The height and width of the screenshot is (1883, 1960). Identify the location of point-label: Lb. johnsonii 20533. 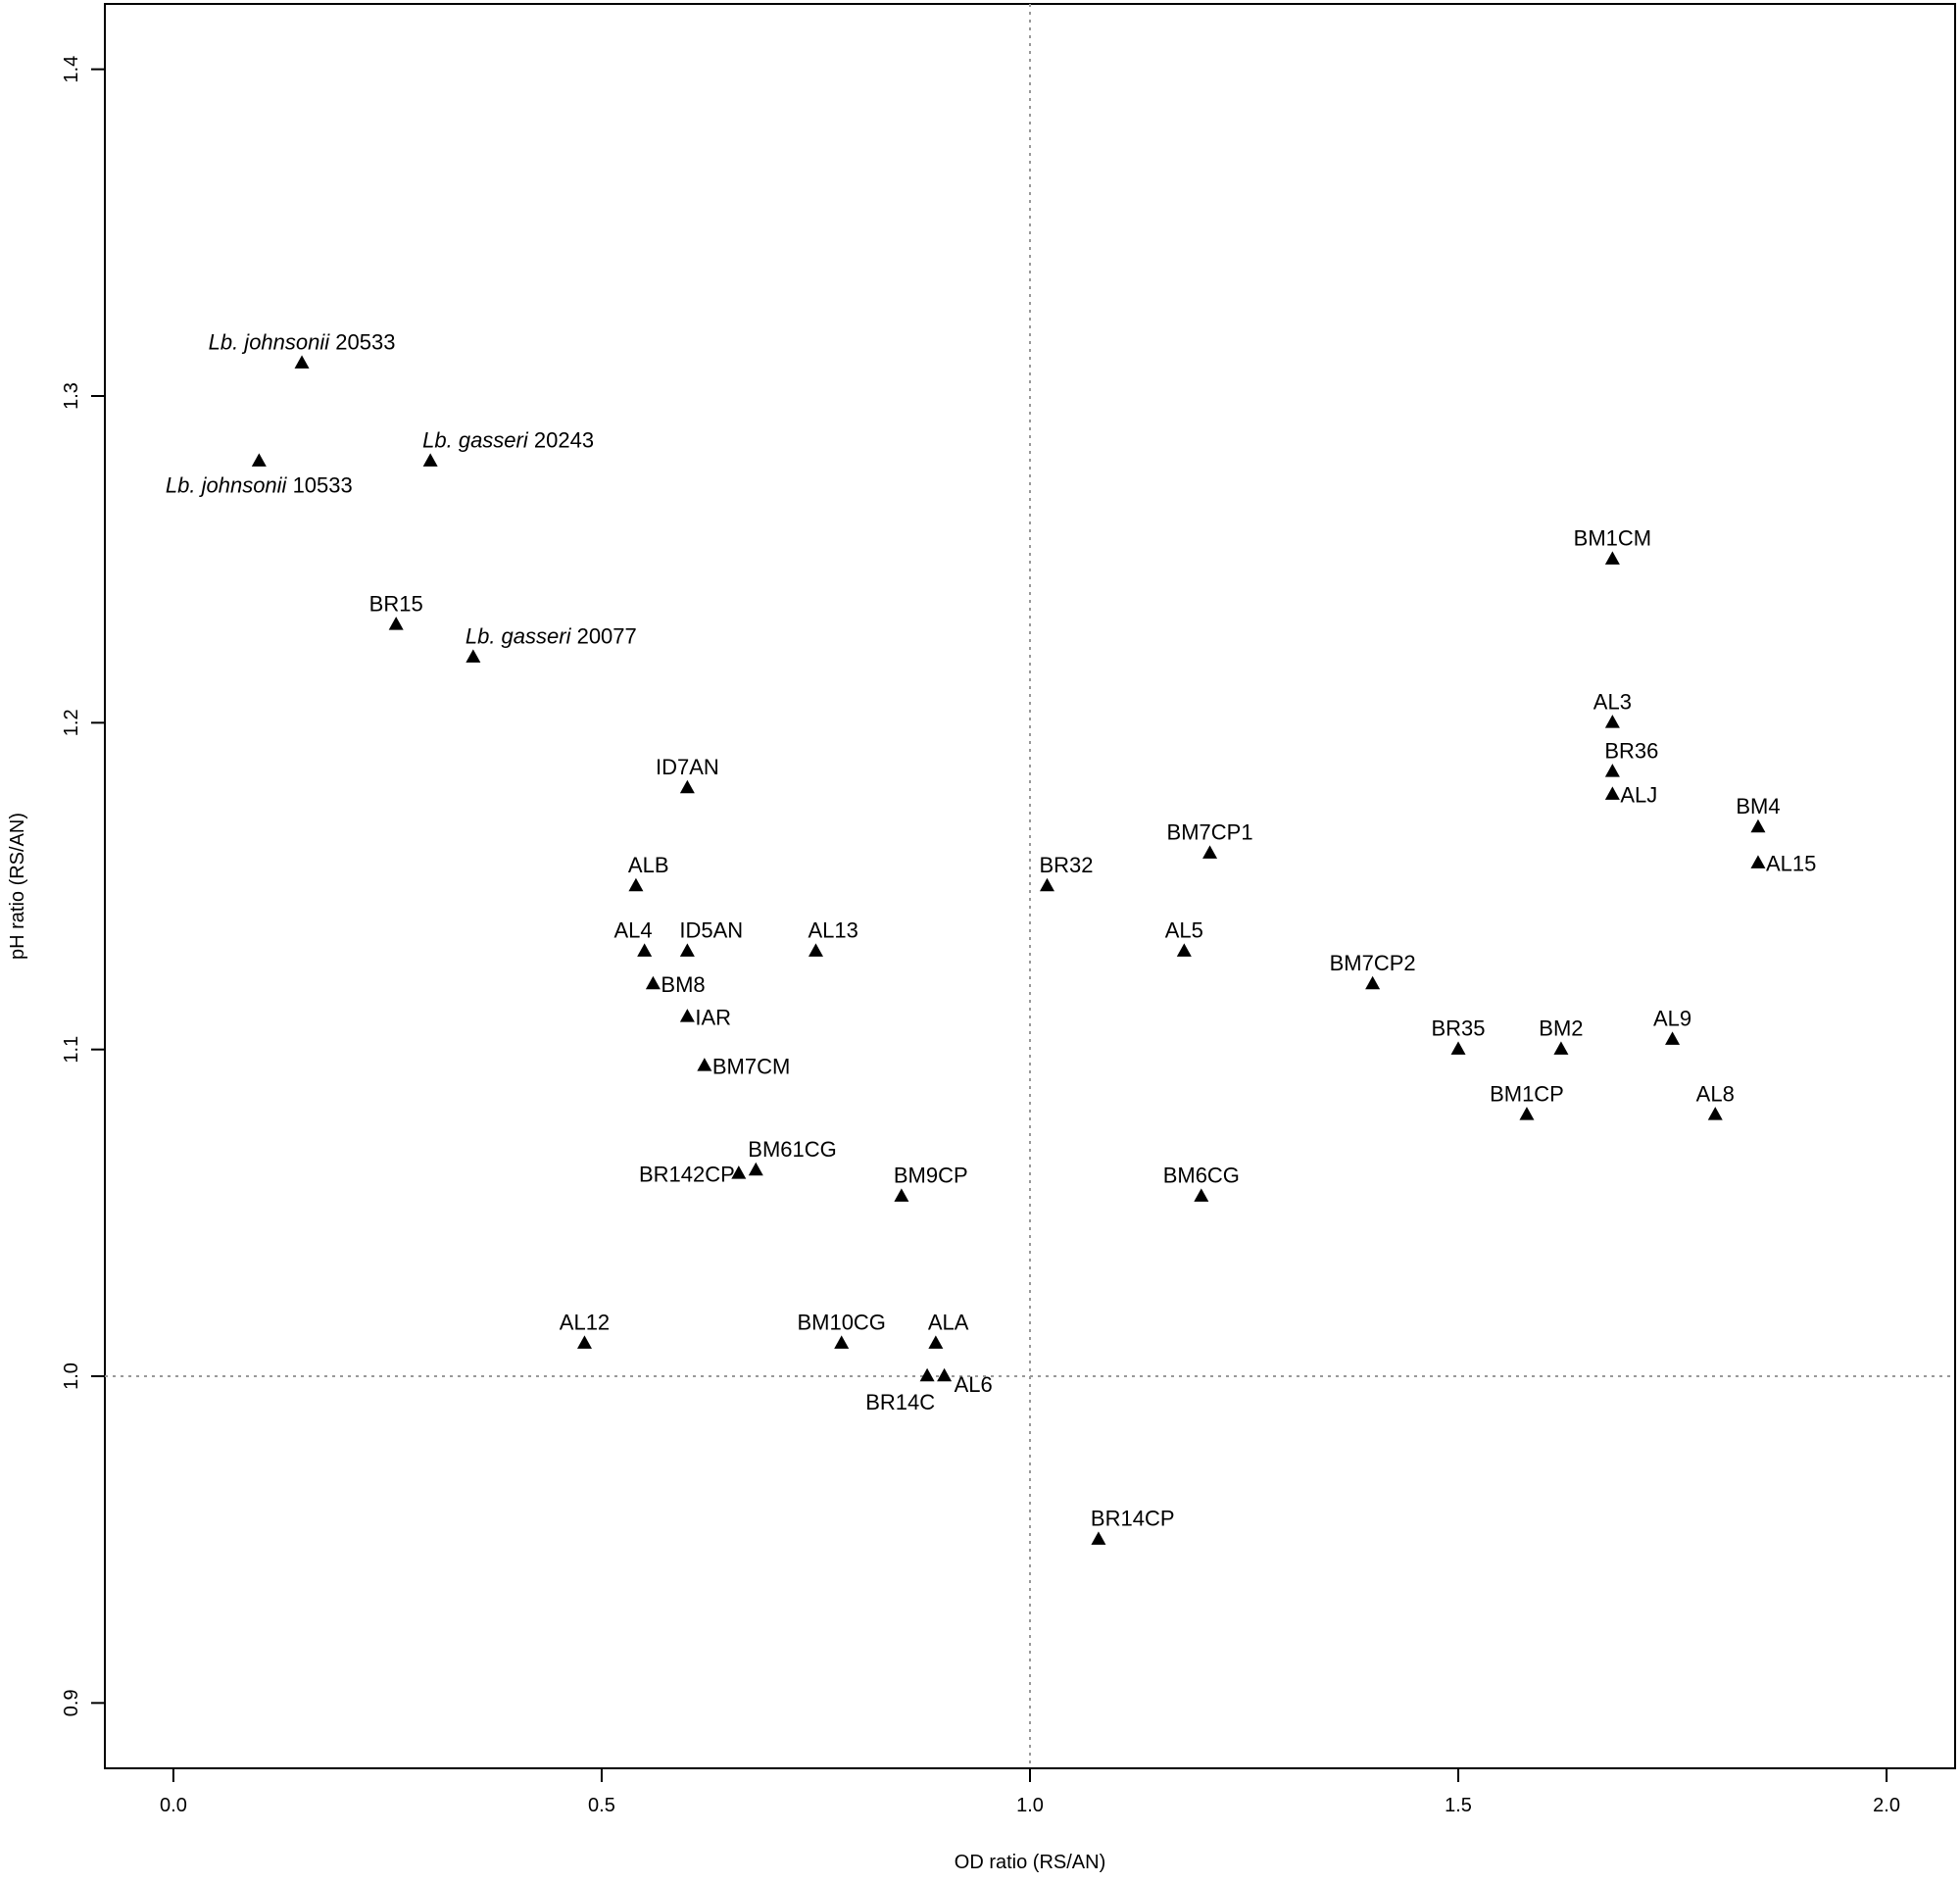
(302, 343).